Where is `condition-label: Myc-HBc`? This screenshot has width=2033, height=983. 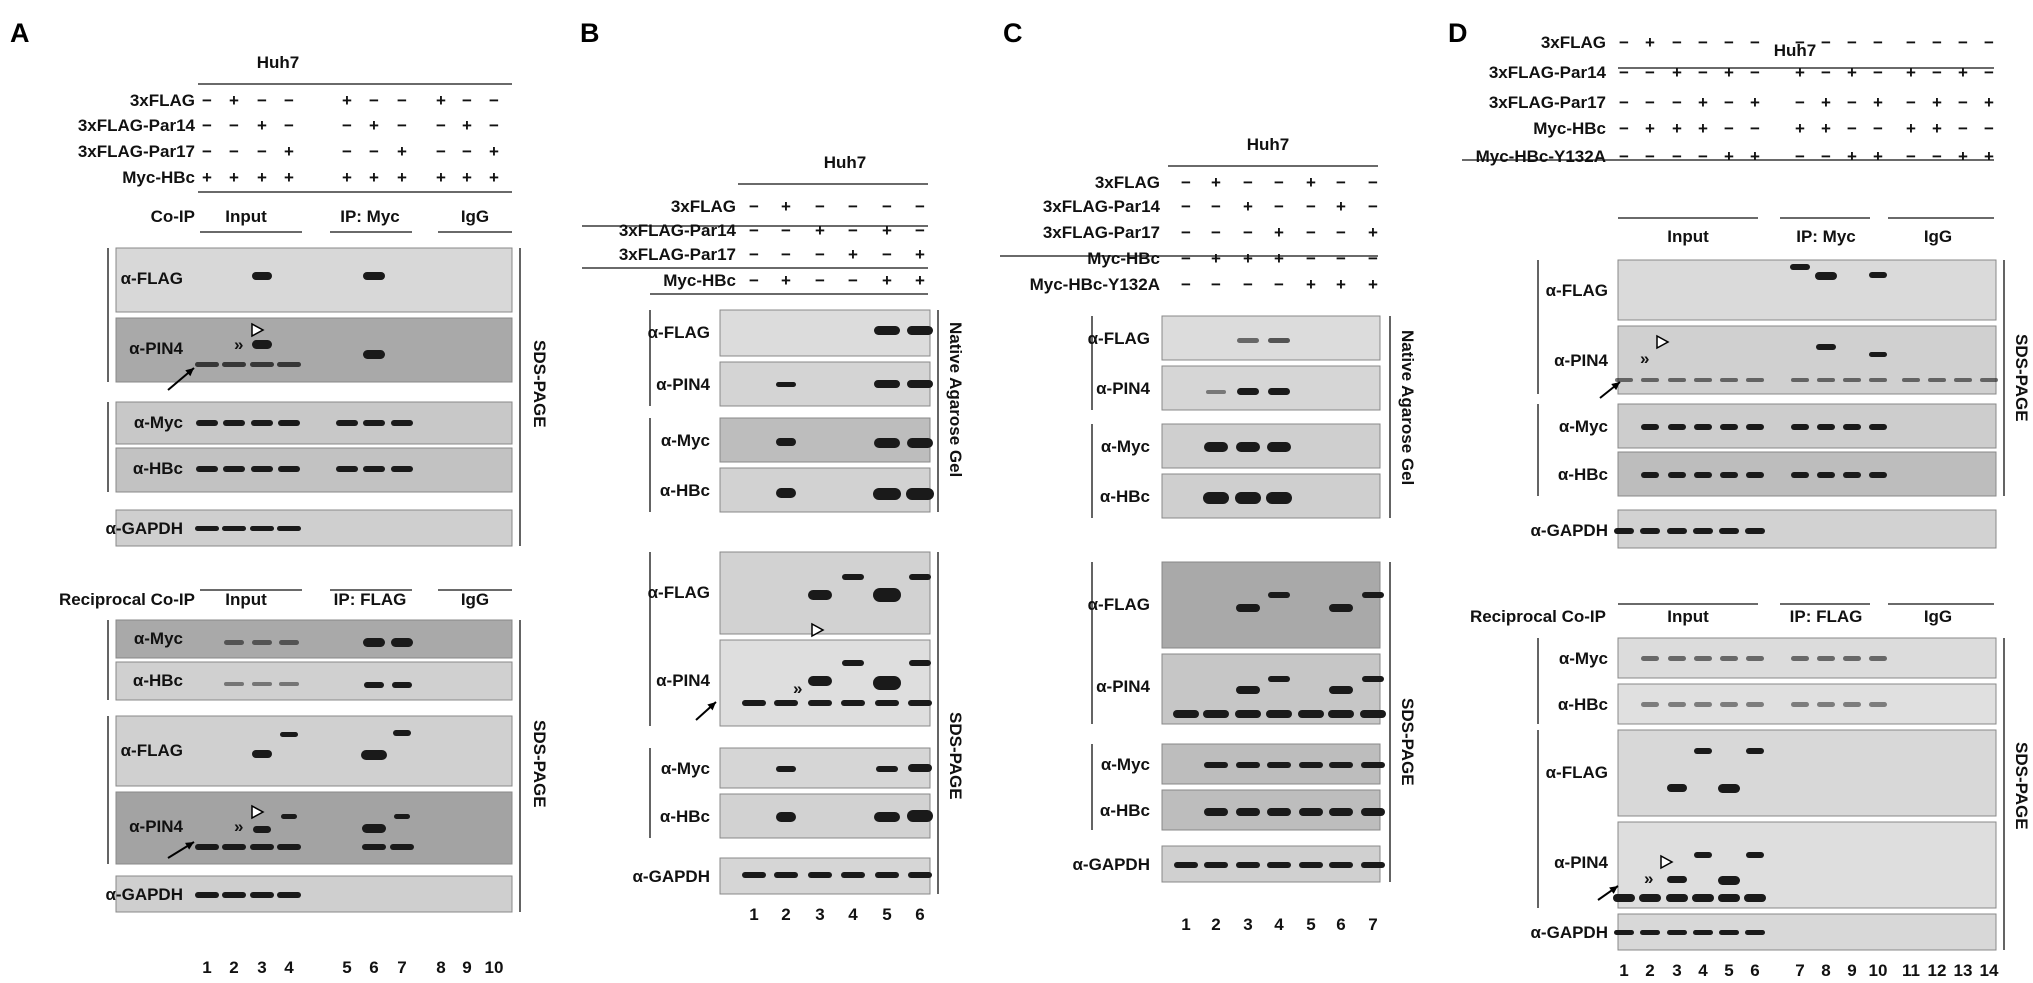
condition-label: Myc-HBc is located at coordinates (1569, 128).